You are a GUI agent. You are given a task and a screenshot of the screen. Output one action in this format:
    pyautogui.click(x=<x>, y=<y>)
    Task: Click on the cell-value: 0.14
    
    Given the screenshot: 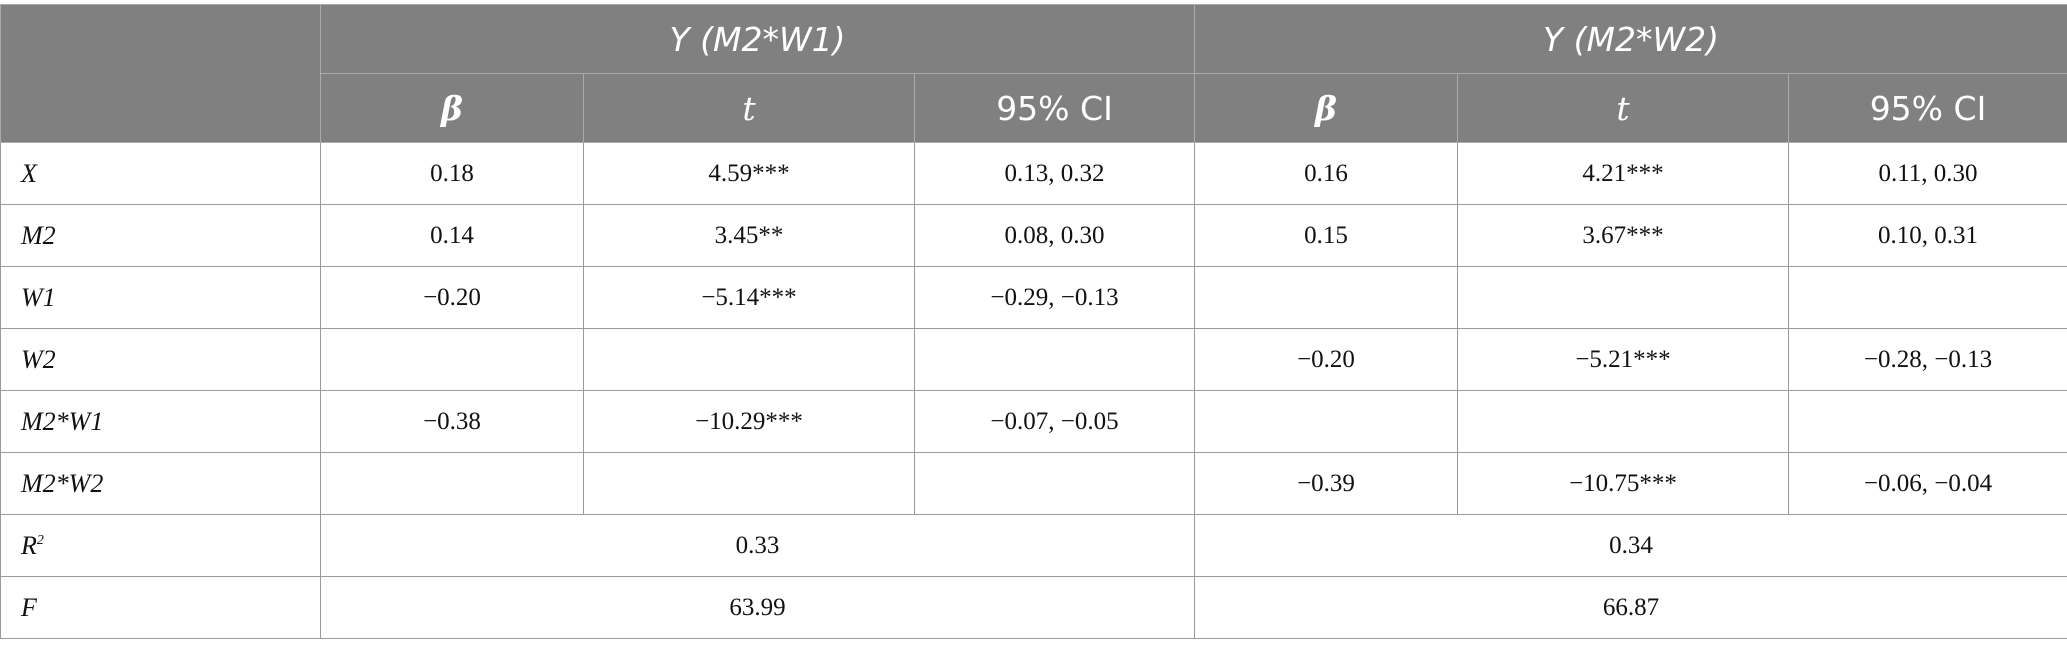 What is the action you would take?
    pyautogui.click(x=452, y=235)
    